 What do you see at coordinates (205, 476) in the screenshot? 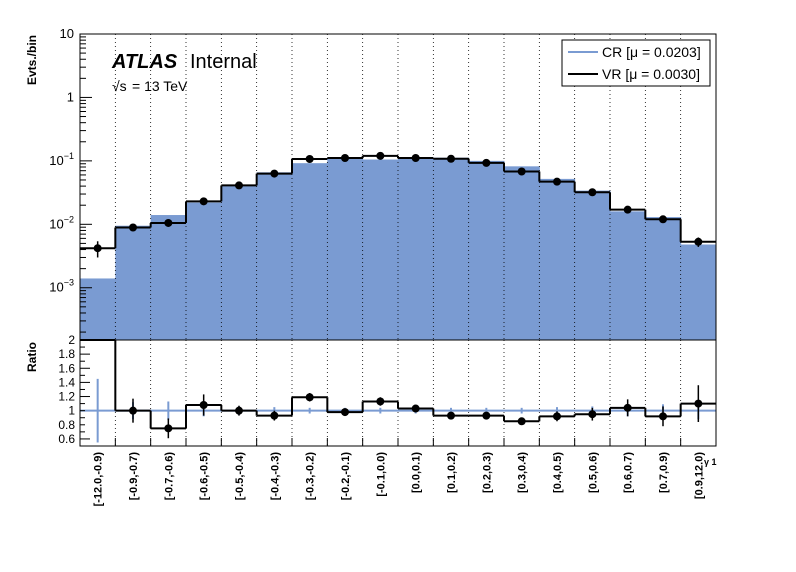
I see `x-tick-label: [-0.6,-0.5)` at bounding box center [205, 476].